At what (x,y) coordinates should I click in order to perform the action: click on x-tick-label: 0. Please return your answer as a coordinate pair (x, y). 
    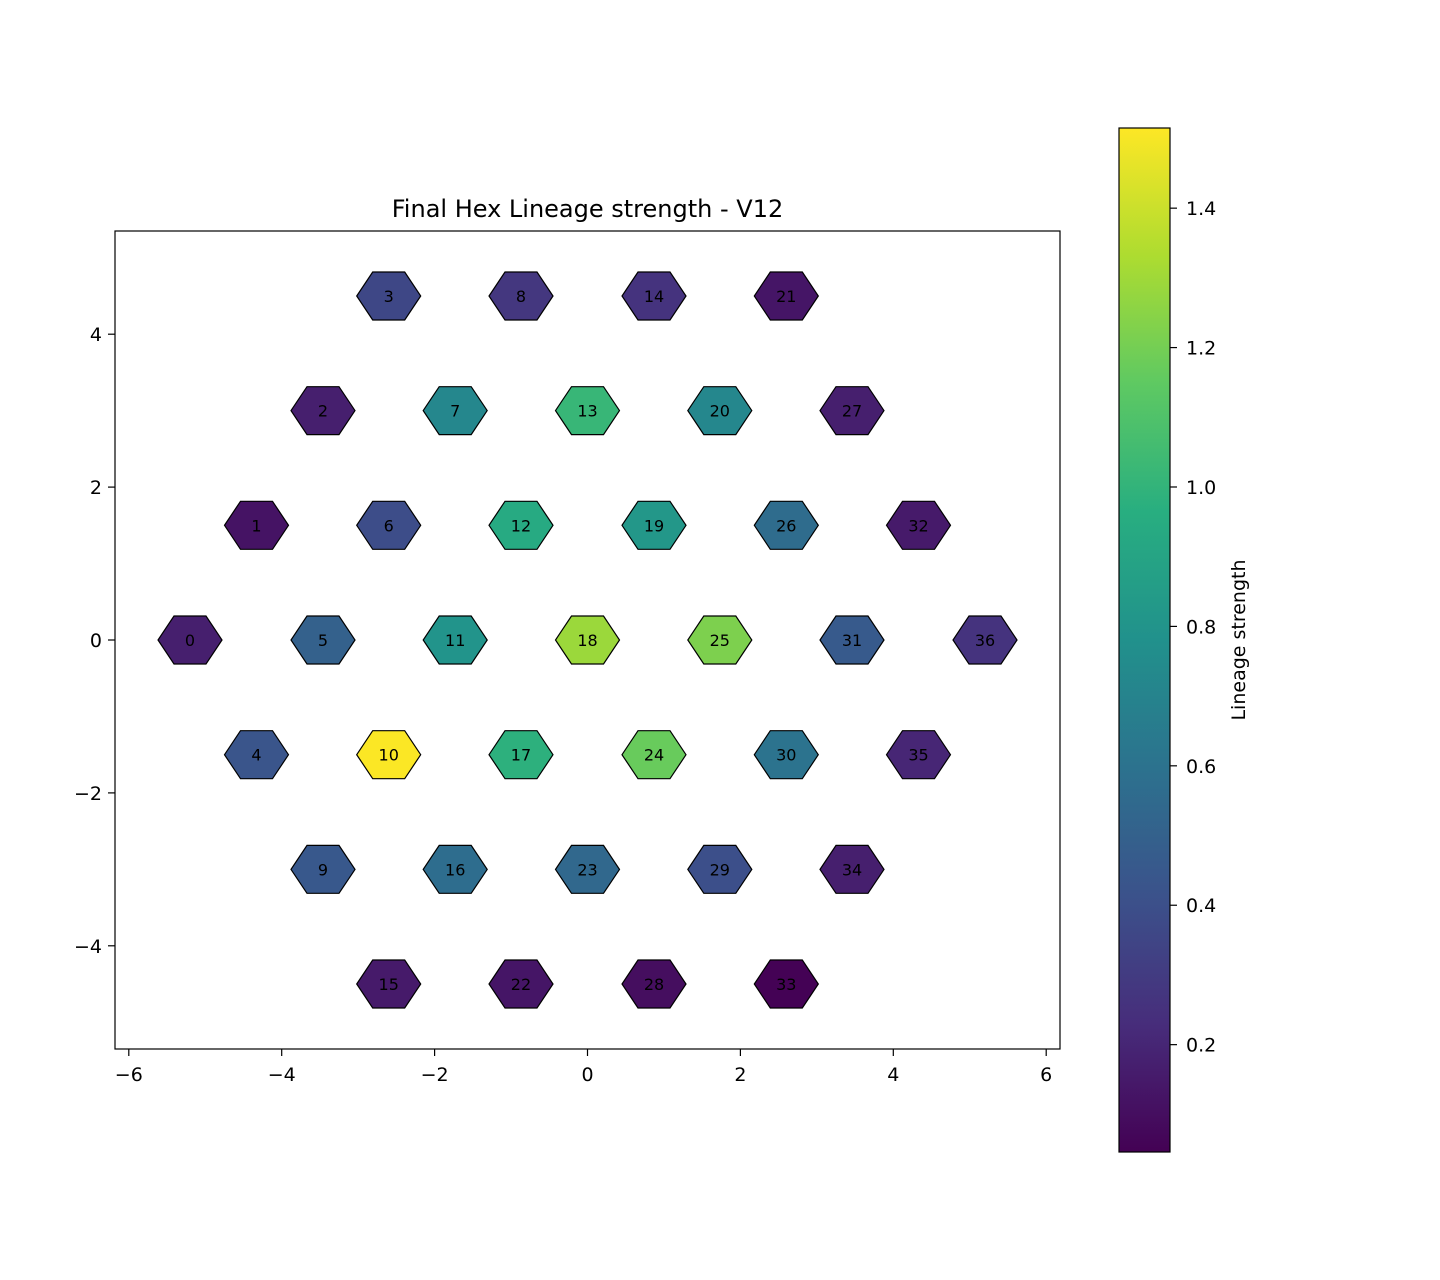
    Looking at the image, I should click on (587, 1075).